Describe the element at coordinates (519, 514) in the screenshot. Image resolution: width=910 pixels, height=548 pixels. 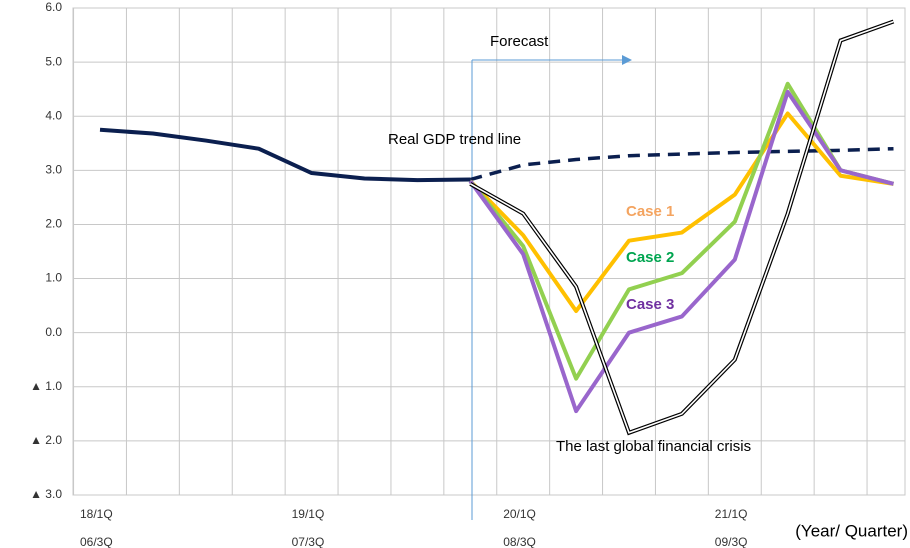
I see `x-tick-label: 20/1Q` at that location.